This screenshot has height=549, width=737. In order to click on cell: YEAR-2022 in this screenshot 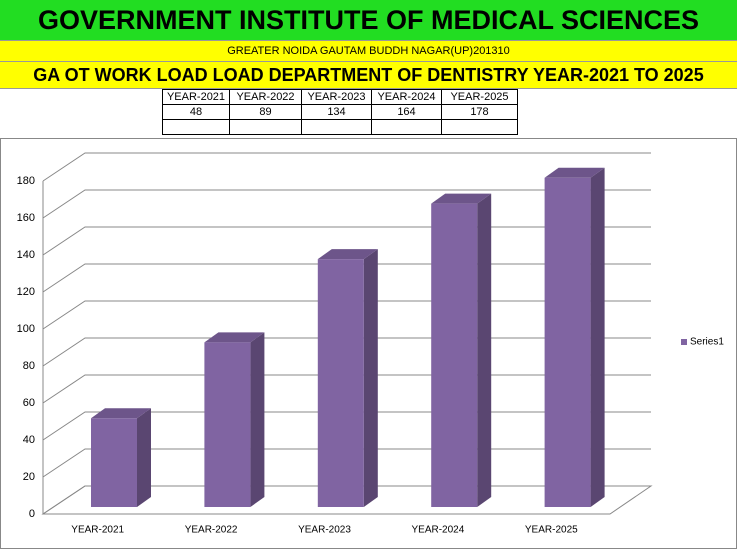, I will do `click(265, 97)`.